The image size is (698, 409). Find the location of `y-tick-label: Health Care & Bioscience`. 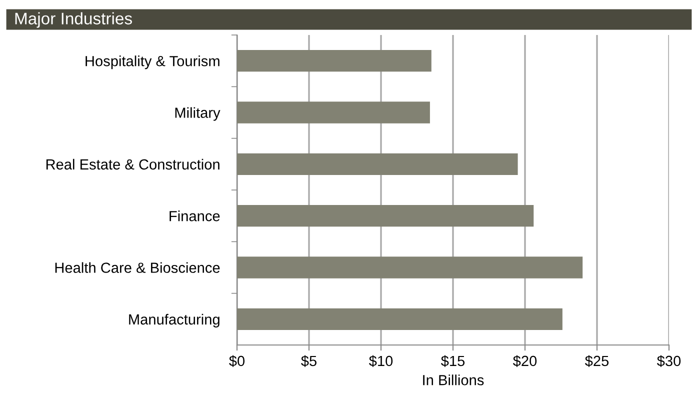

y-tick-label: Health Care & Bioscience is located at coordinates (137, 267).